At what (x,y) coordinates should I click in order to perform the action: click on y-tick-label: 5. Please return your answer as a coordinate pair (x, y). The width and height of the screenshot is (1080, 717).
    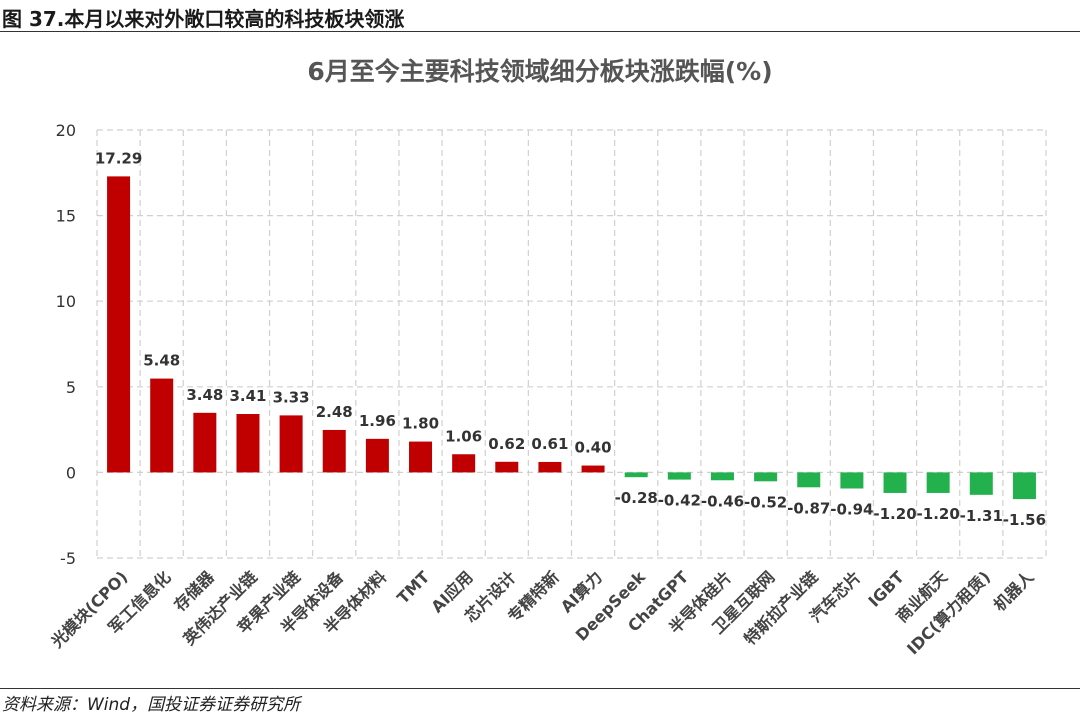
    Looking at the image, I should click on (71, 387).